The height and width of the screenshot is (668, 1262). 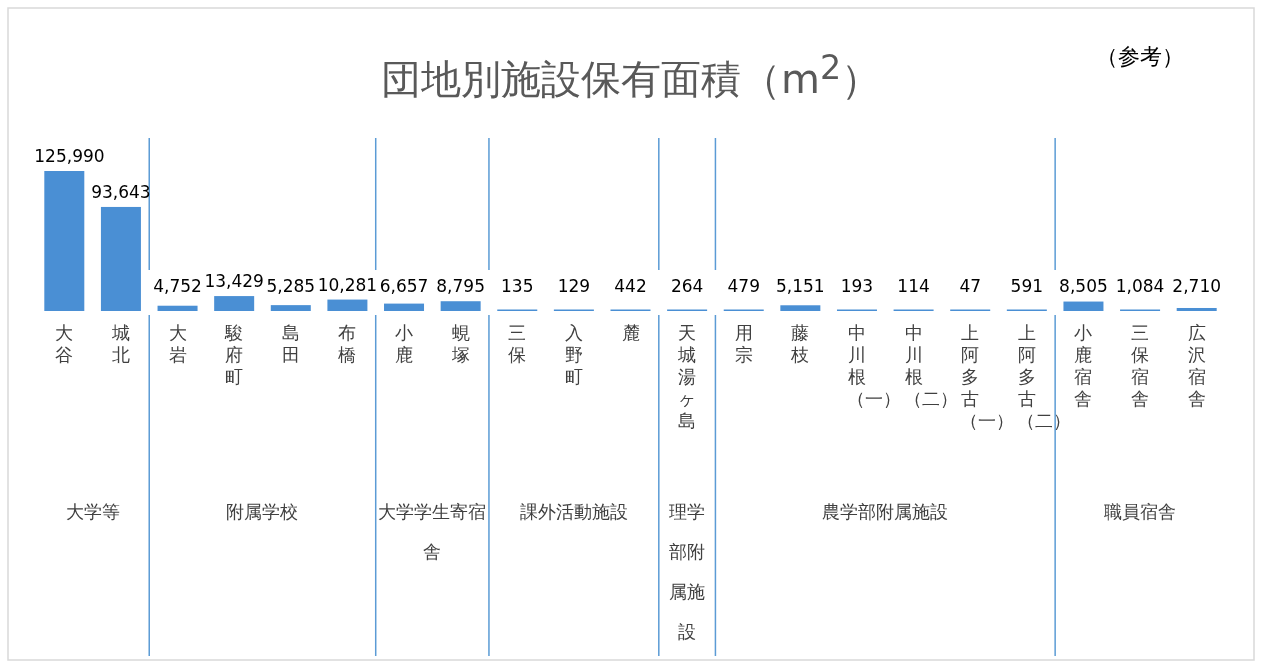 What do you see at coordinates (1027, 286) in the screenshot?
I see `data-label: 591` at bounding box center [1027, 286].